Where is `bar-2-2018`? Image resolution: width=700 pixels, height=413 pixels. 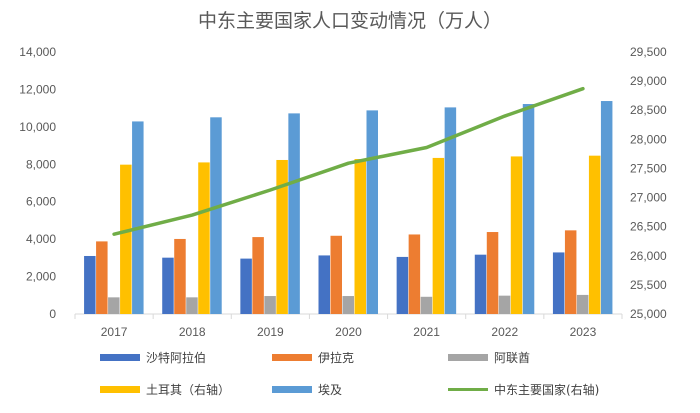
bar-2-2018 is located at coordinates (192, 305).